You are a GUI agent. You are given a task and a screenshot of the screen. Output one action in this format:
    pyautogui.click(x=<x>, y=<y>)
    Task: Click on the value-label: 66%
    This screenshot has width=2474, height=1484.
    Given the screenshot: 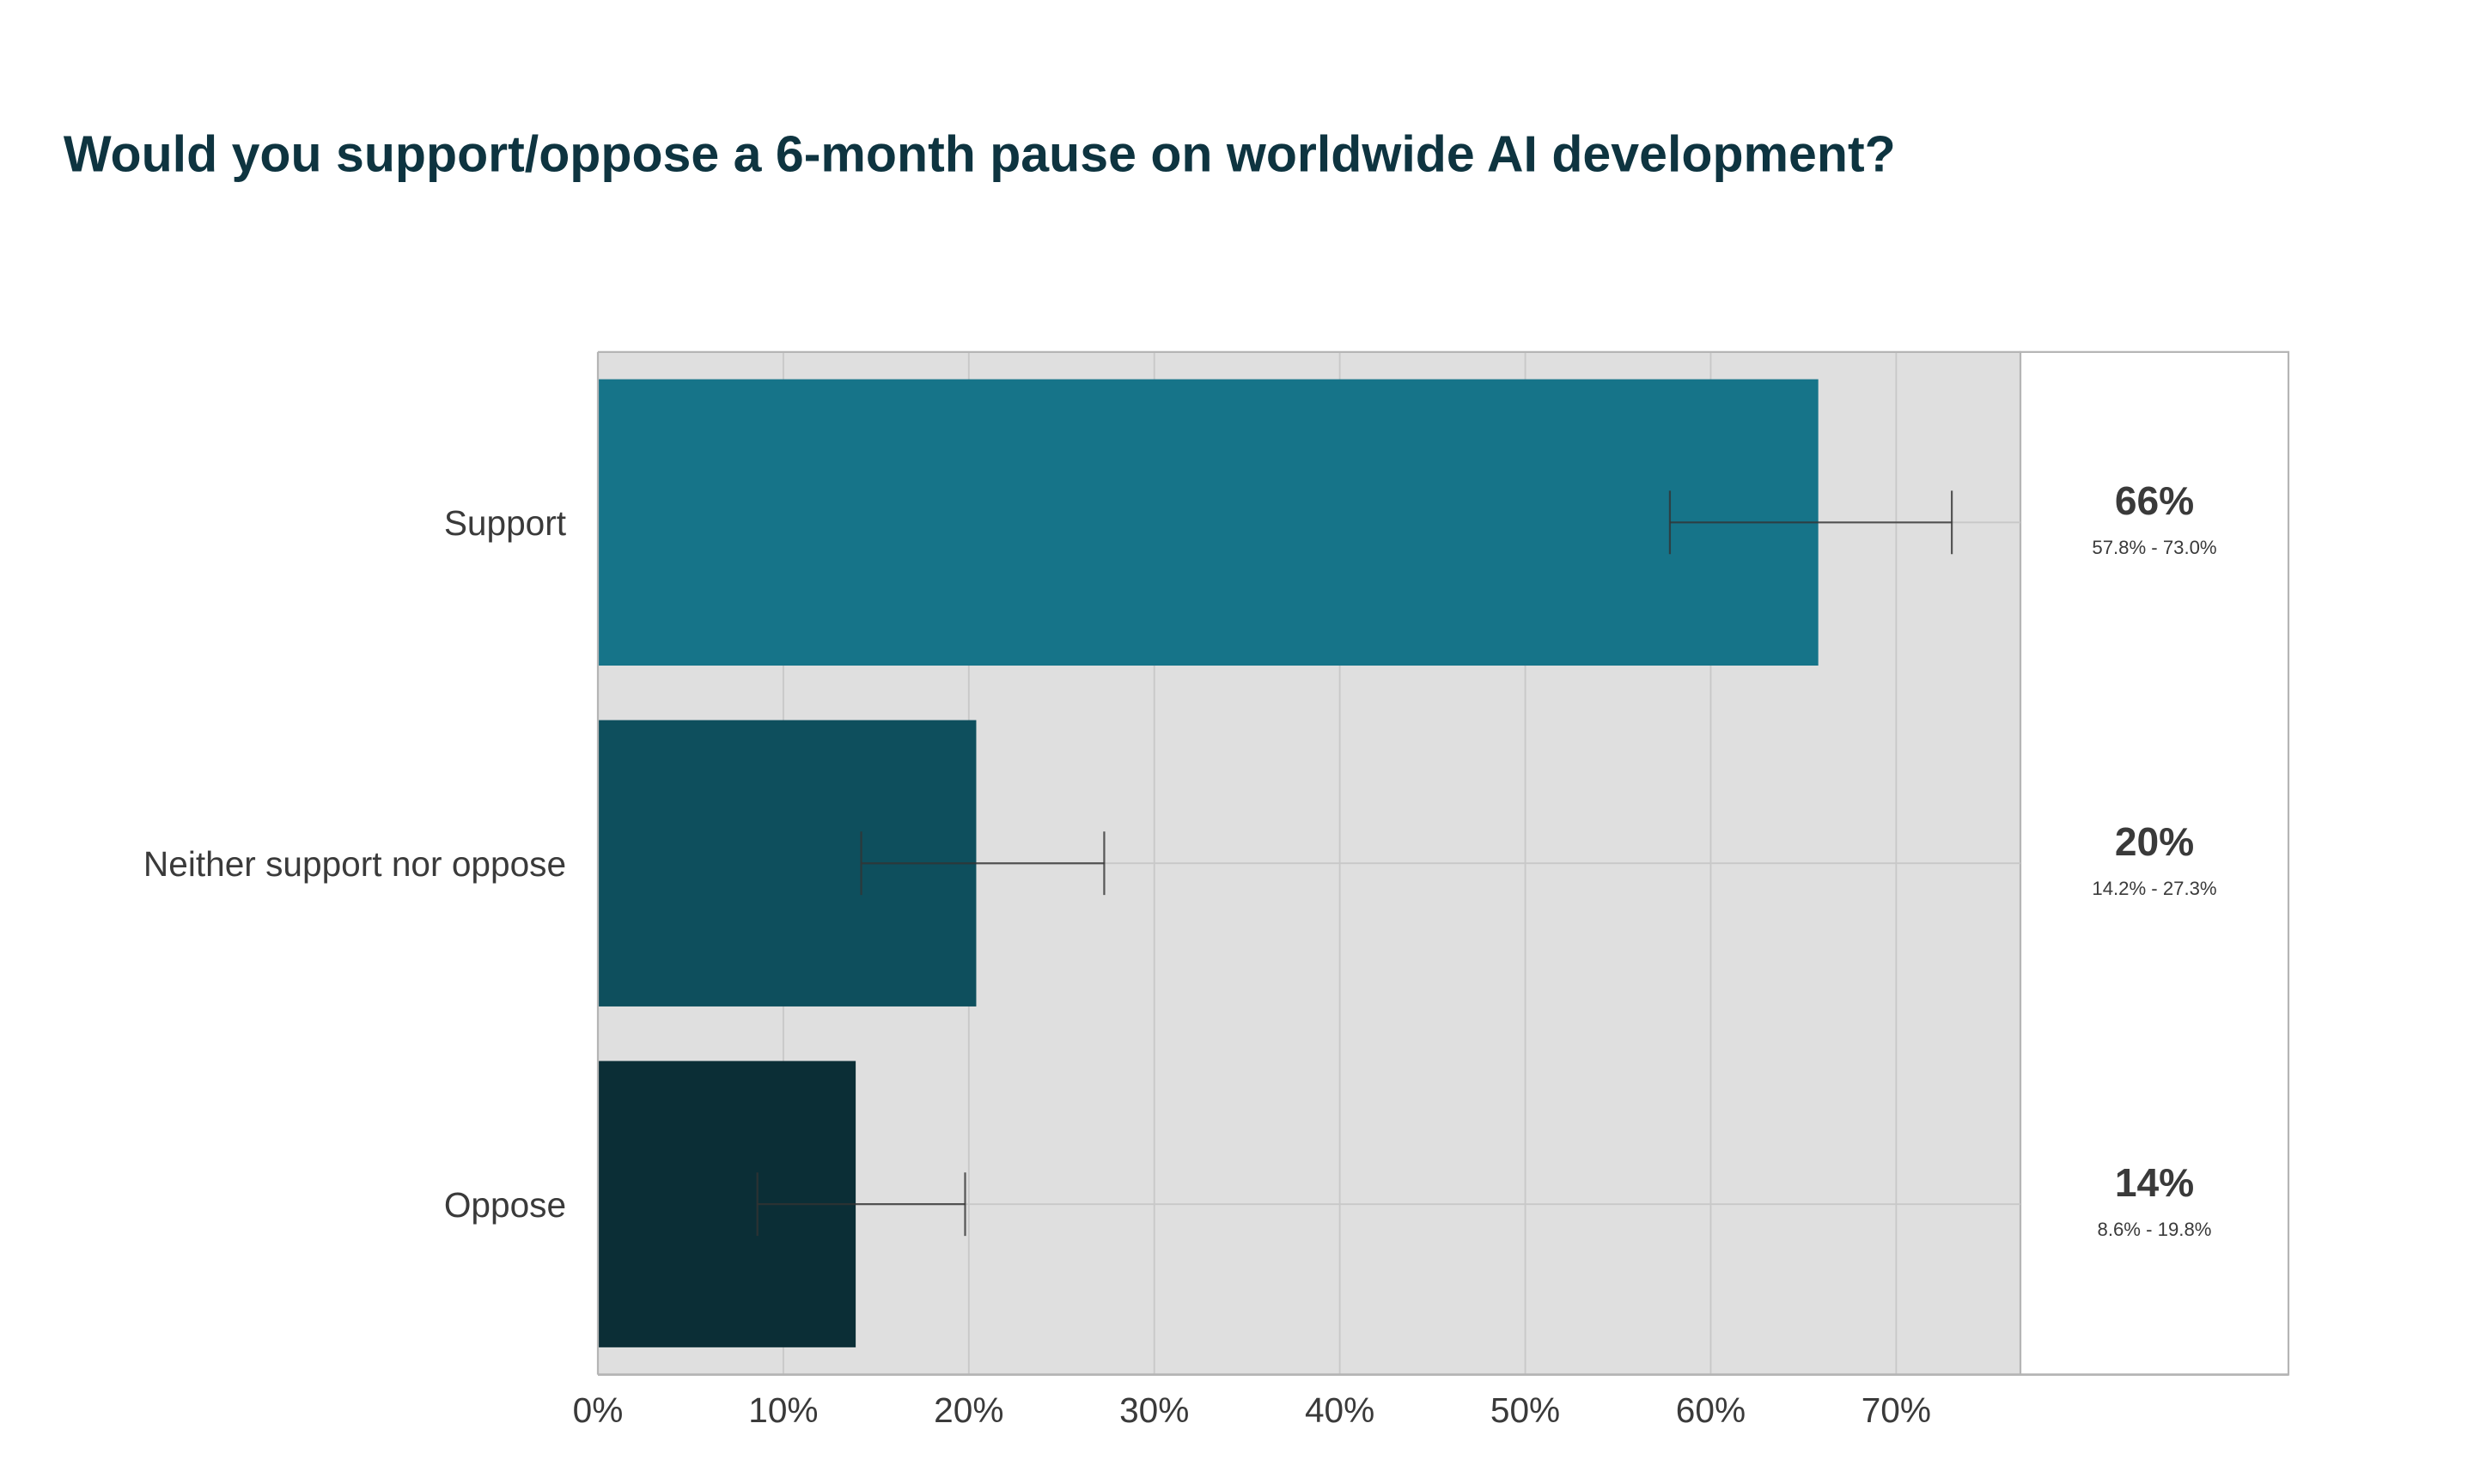 What is the action you would take?
    pyautogui.click(x=2154, y=500)
    